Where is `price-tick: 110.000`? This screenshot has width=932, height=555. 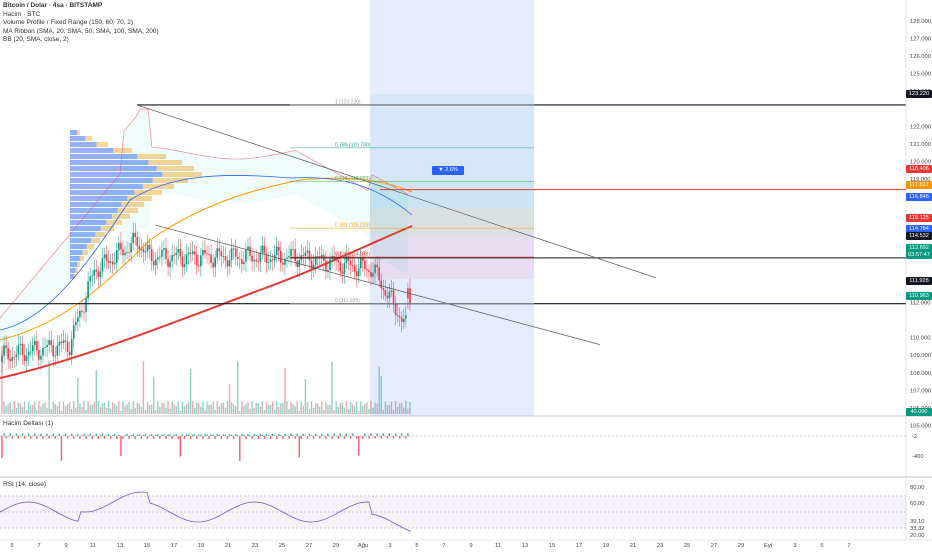 price-tick: 110.000 is located at coordinates (920, 339).